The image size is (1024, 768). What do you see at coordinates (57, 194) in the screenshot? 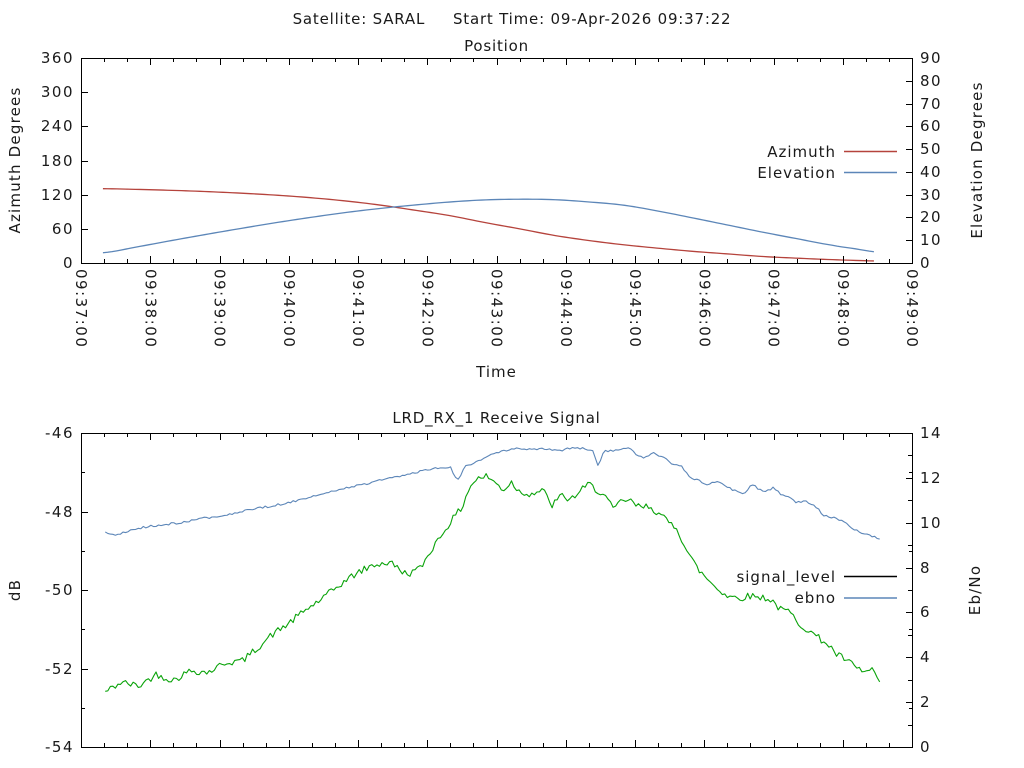
I see `y-tick-label: 120` at bounding box center [57, 194].